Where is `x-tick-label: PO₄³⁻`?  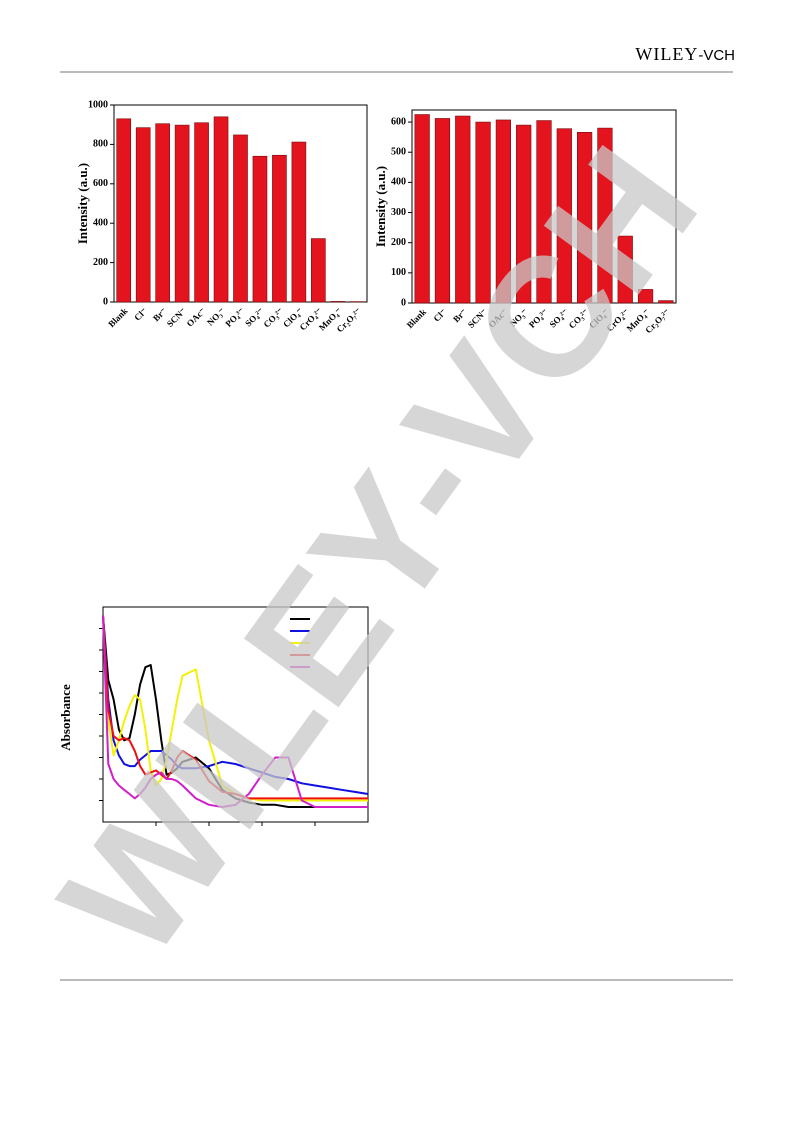 x-tick-label: PO₄³⁻ is located at coordinates (234, 317).